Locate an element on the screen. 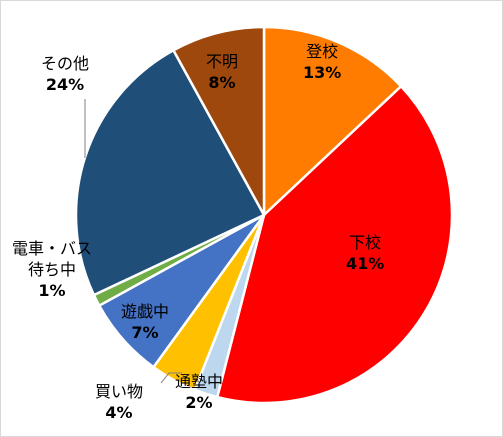  label-yugi-value: 7% is located at coordinates (145, 332).